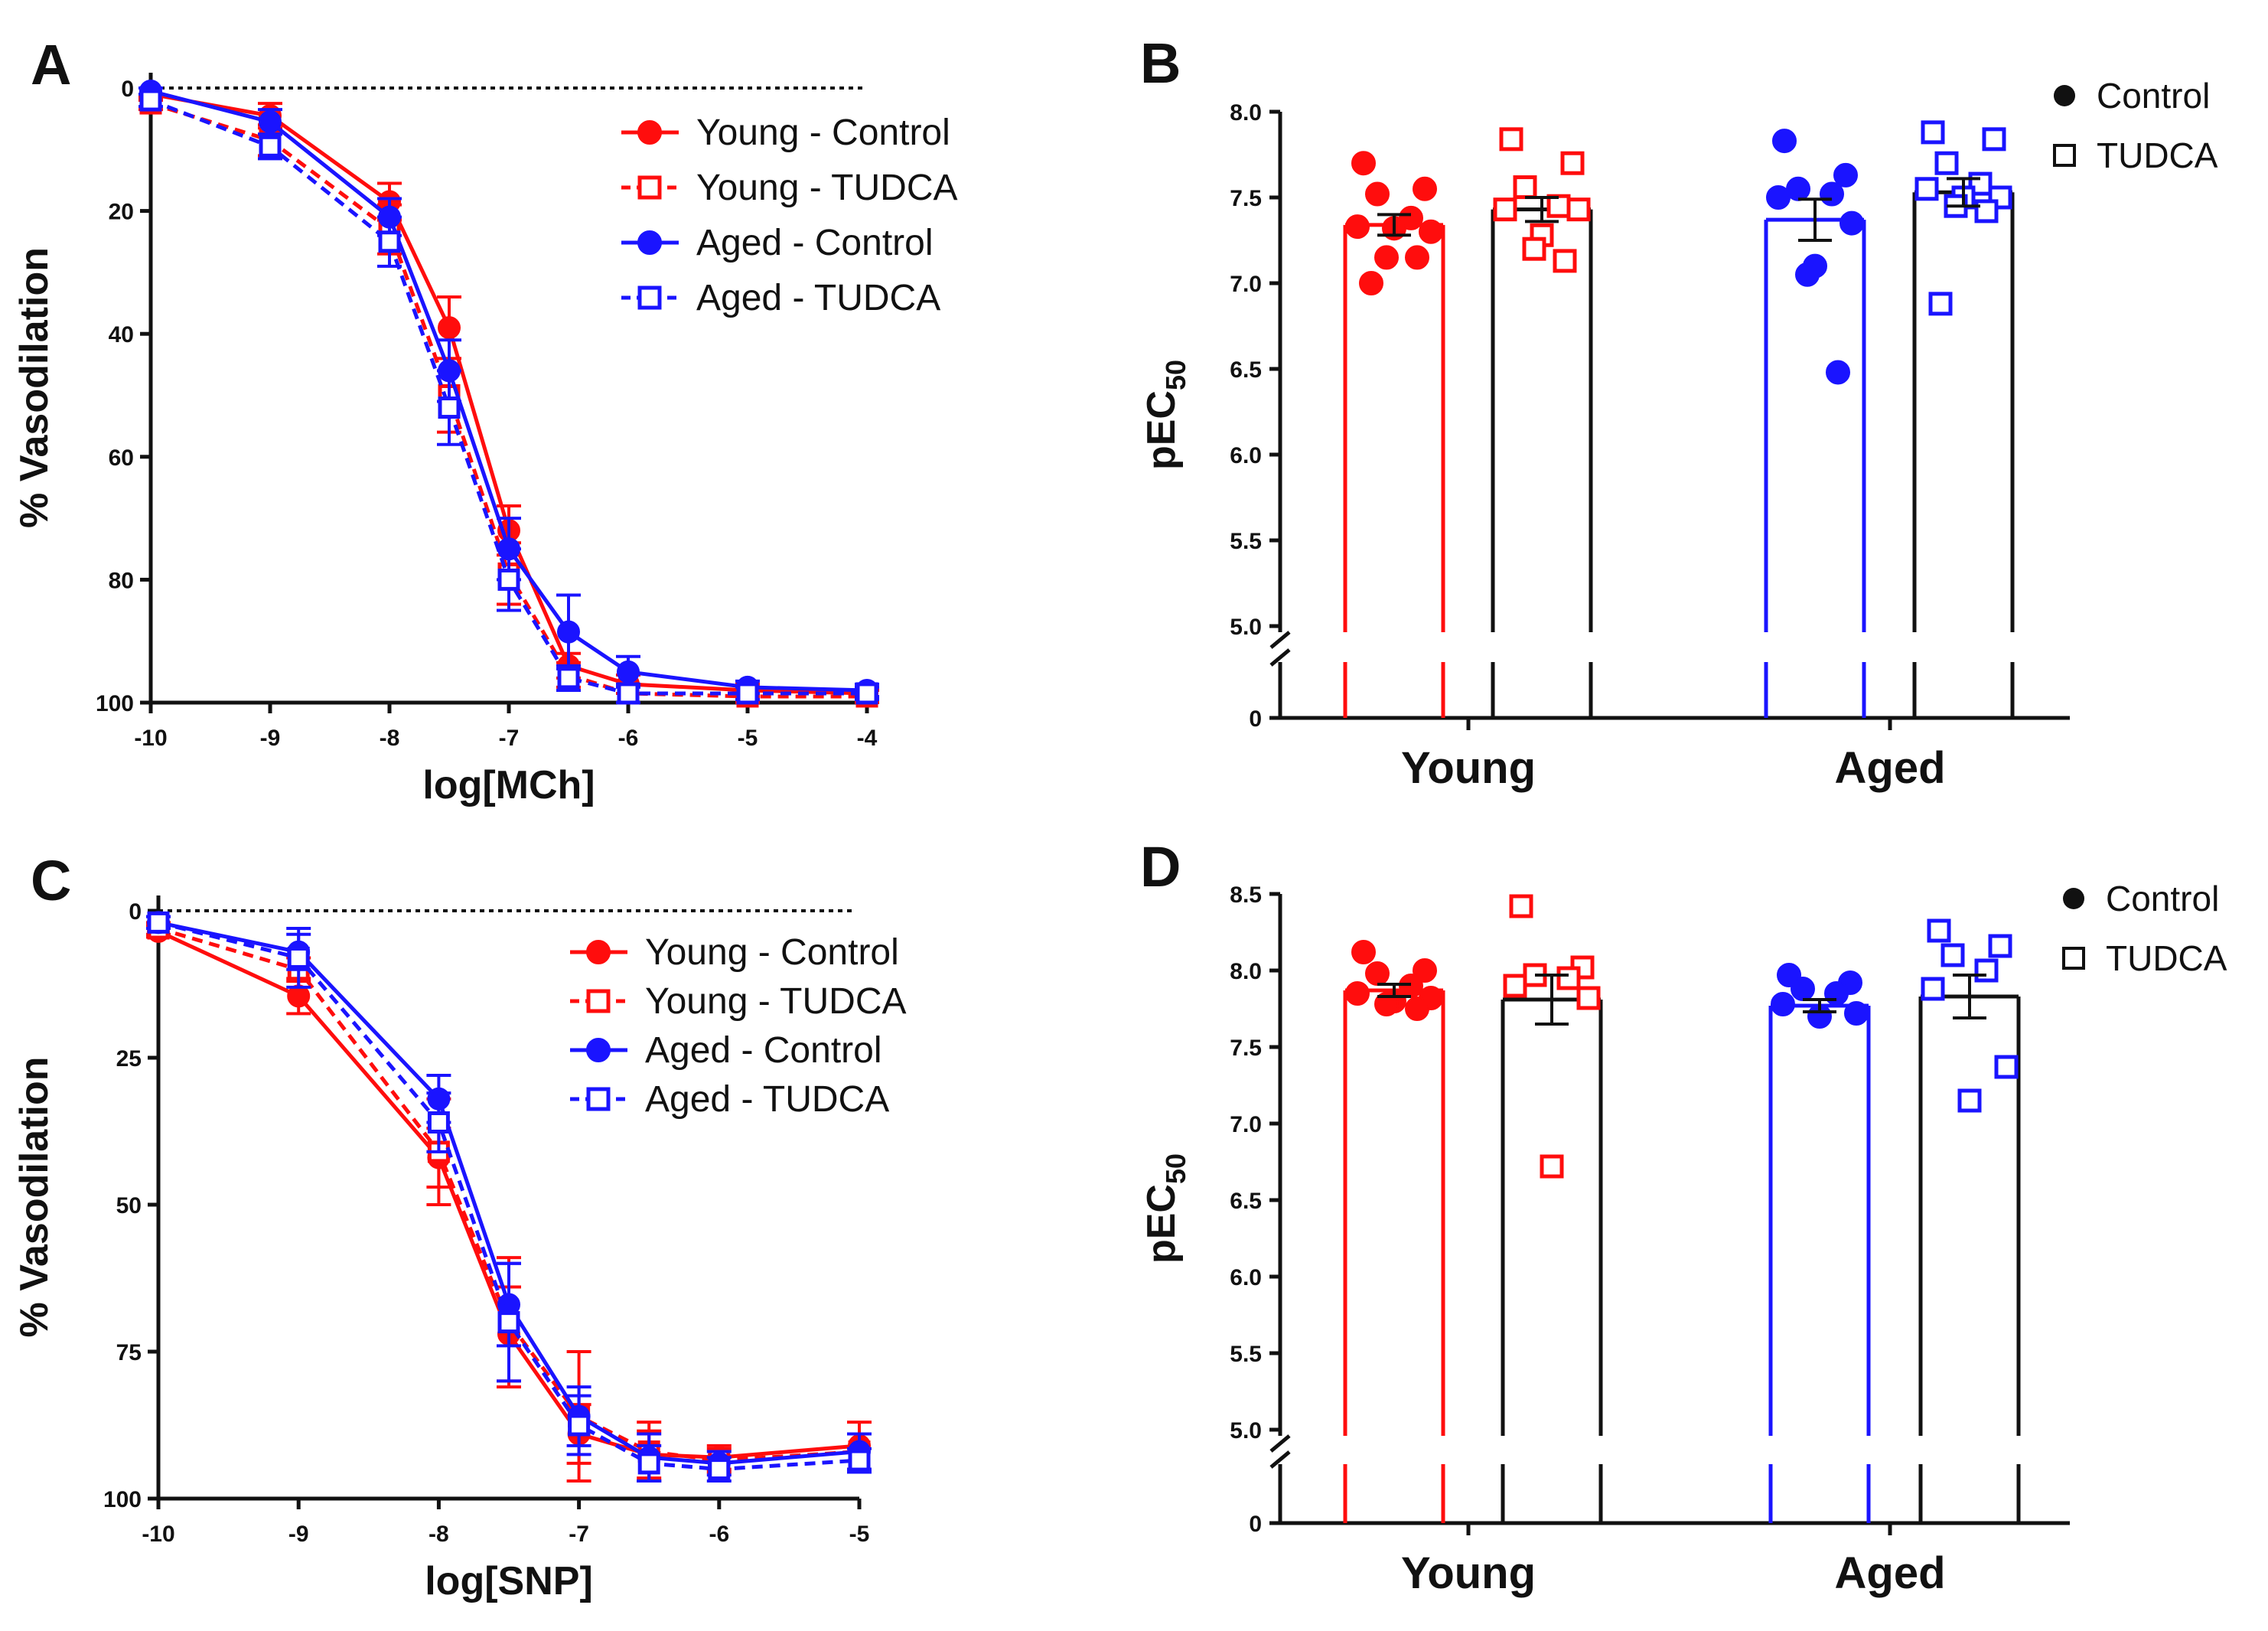  What do you see at coordinates (298, 1535) in the screenshot?
I see `panel-c-x-tick-label: -9` at bounding box center [298, 1535].